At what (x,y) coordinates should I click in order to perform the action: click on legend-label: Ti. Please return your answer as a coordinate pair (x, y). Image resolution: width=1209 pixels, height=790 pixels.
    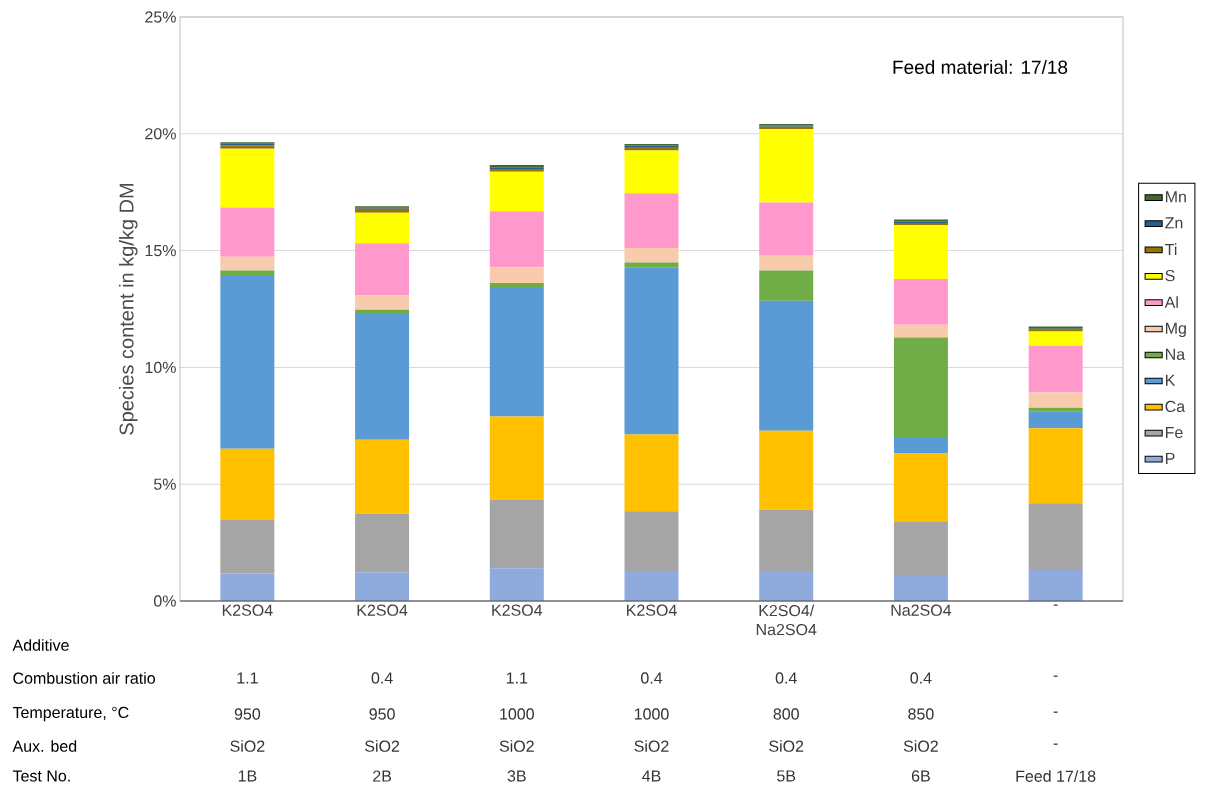
    Looking at the image, I should click on (1171, 249).